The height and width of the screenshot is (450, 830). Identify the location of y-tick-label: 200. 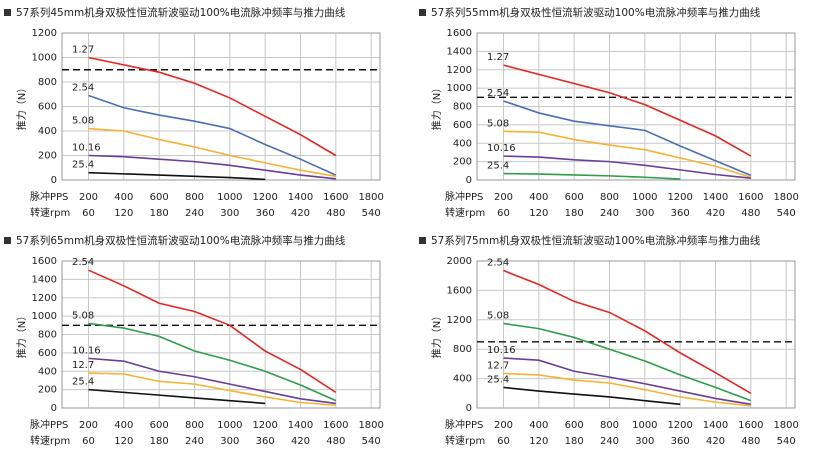
(47, 156).